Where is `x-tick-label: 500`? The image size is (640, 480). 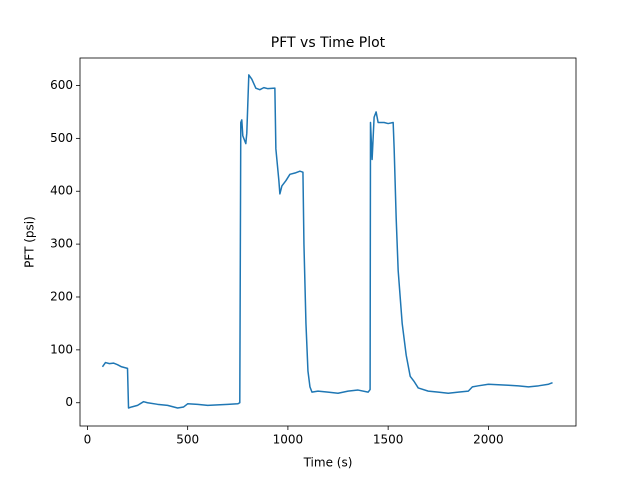 x-tick-label: 500 is located at coordinates (187, 440).